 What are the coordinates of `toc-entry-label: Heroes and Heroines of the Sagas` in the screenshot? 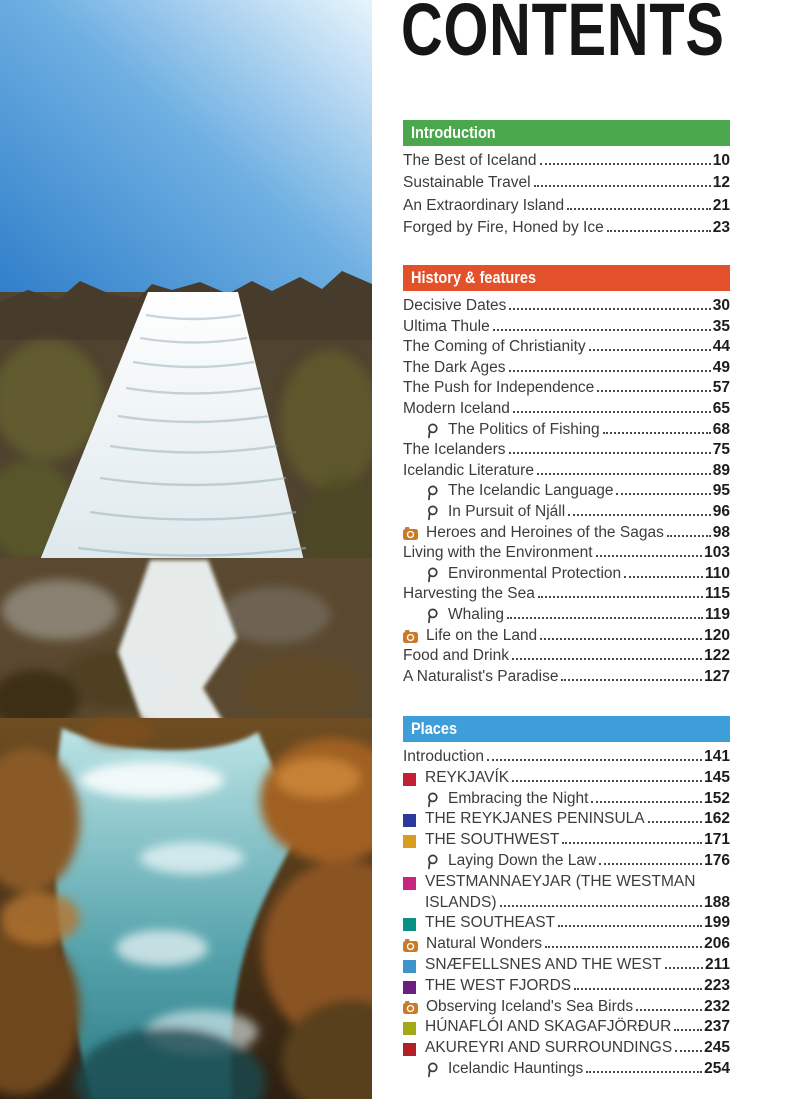 It's located at (545, 532).